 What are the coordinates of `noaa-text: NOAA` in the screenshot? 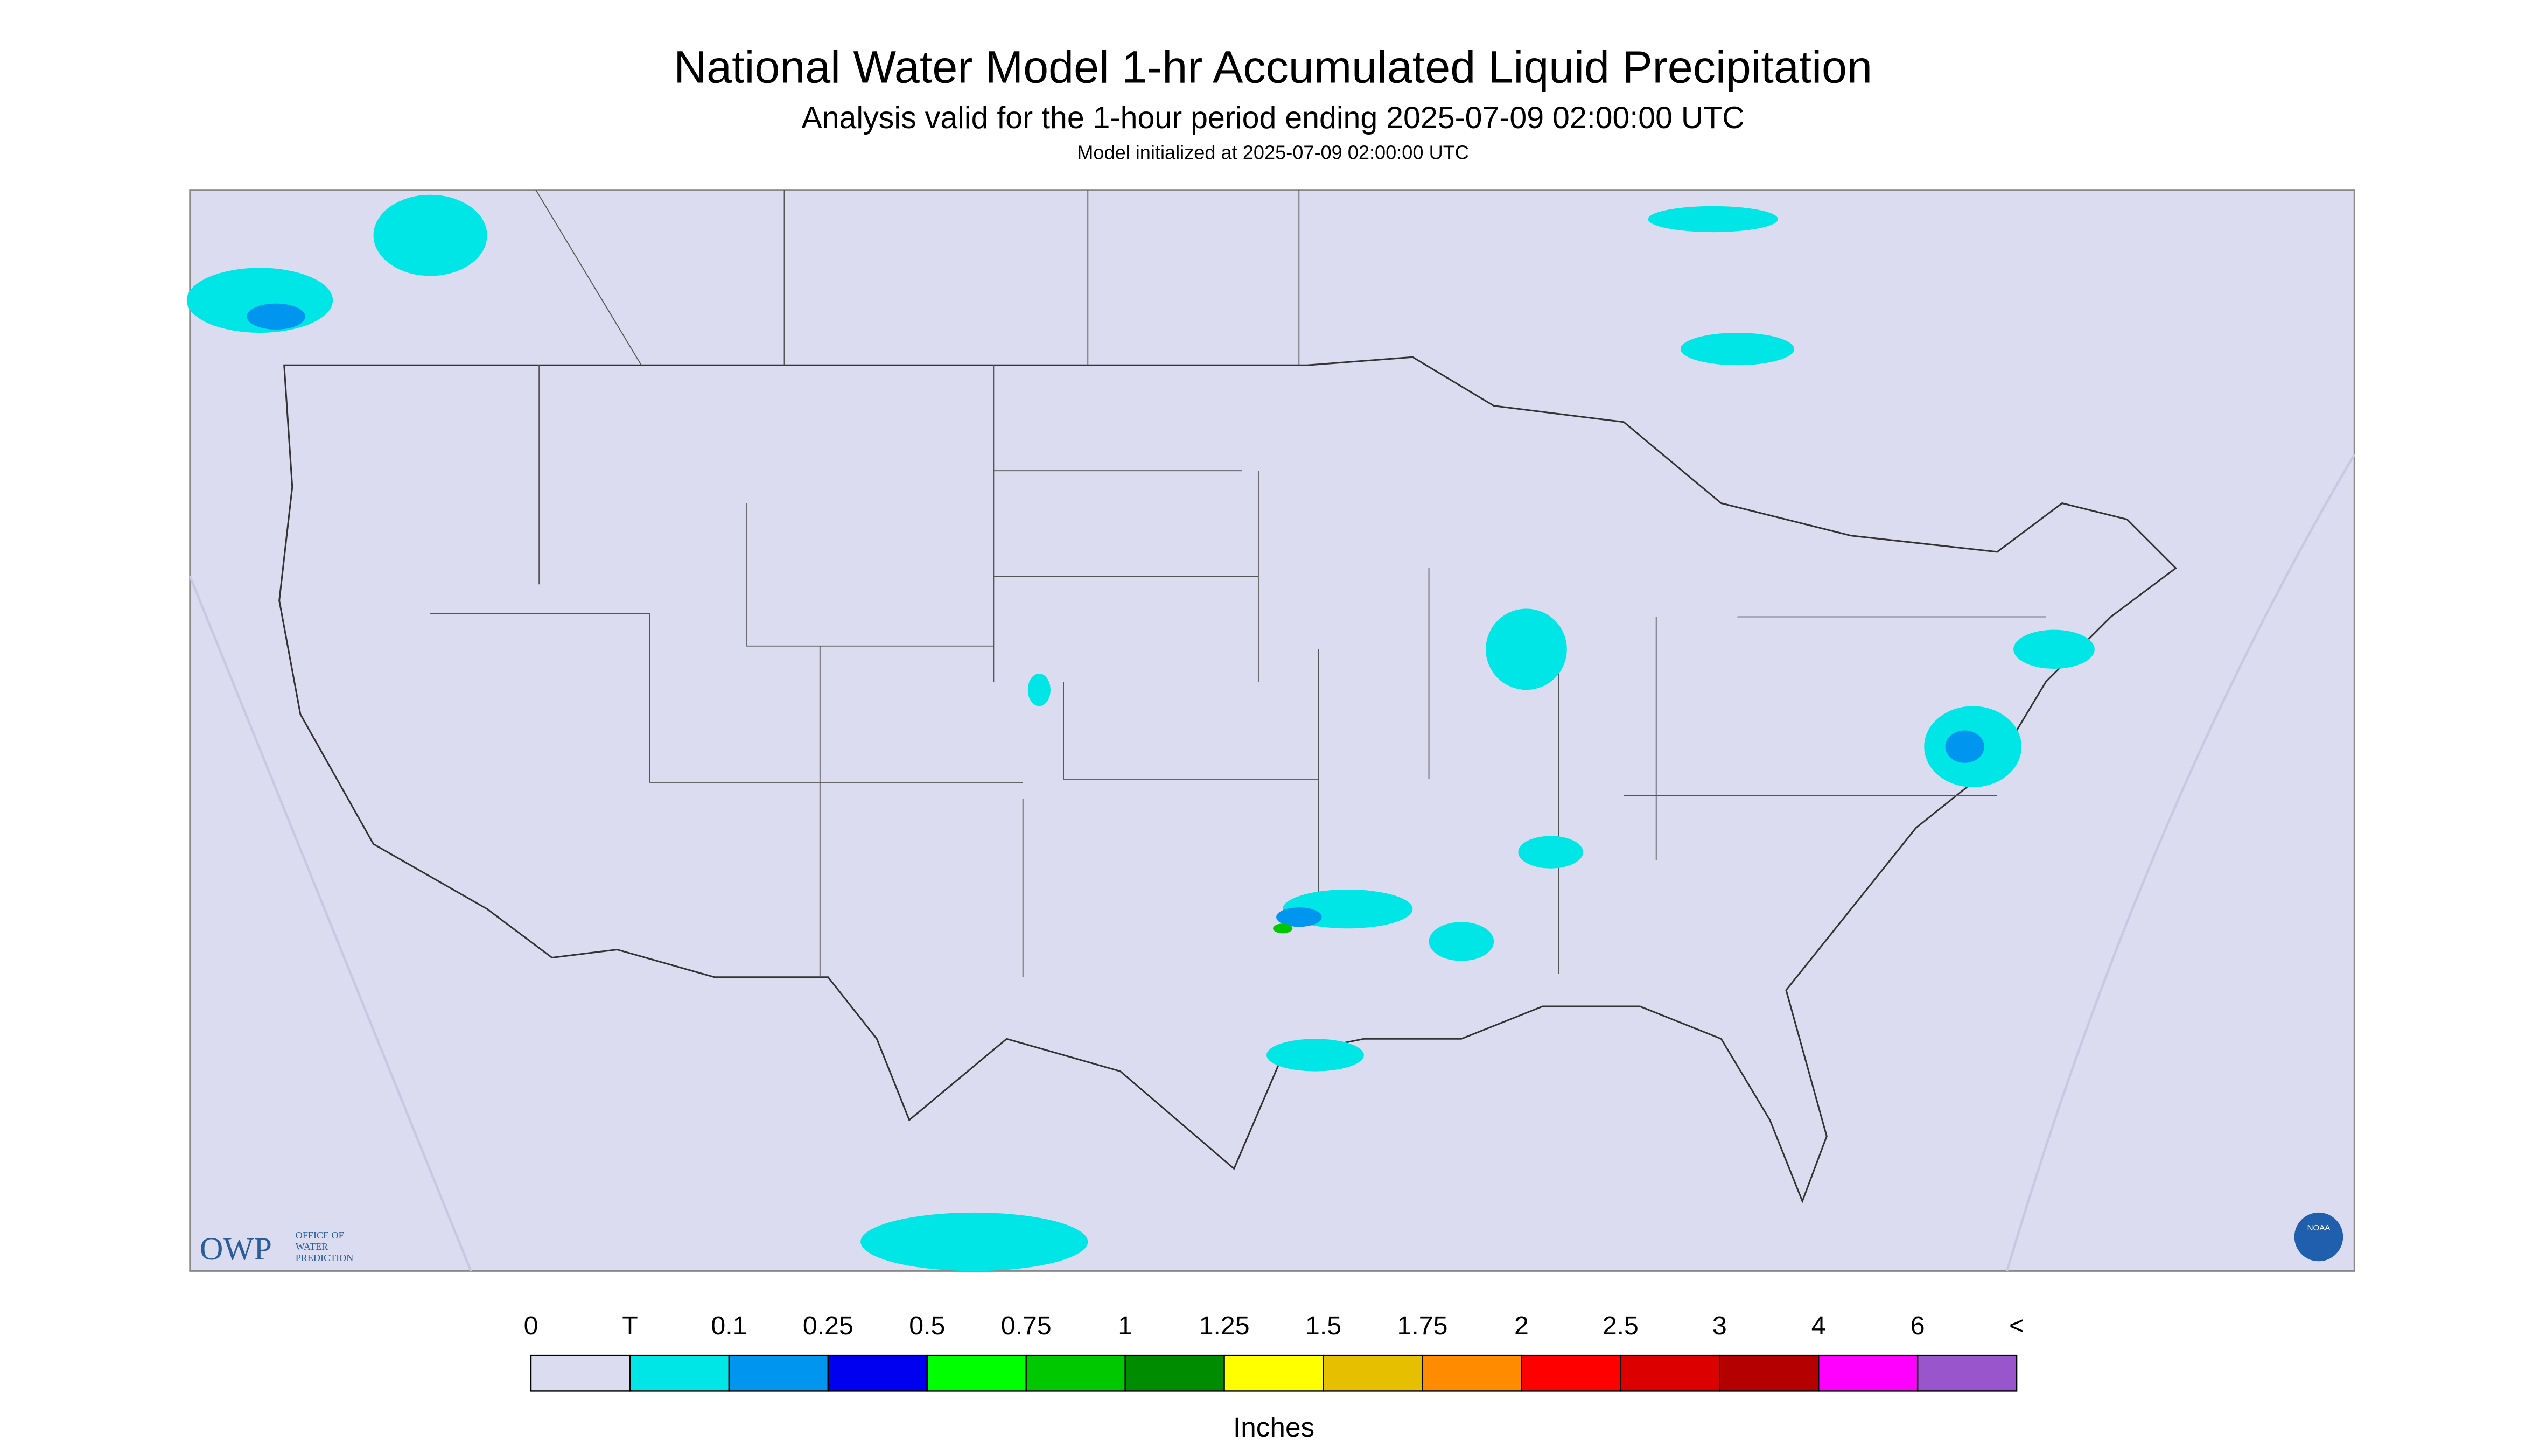 It's located at (2319, 1228).